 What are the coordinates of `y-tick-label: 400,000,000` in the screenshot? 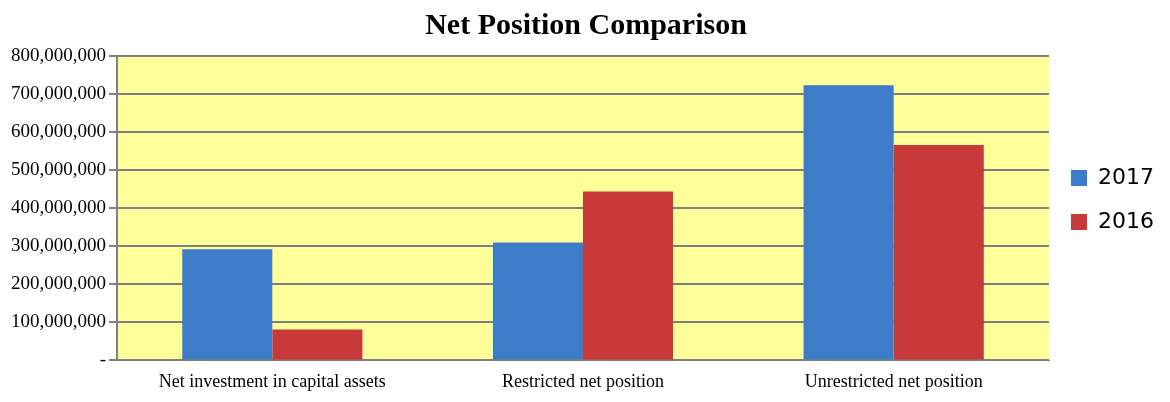 It's located at (58, 207).